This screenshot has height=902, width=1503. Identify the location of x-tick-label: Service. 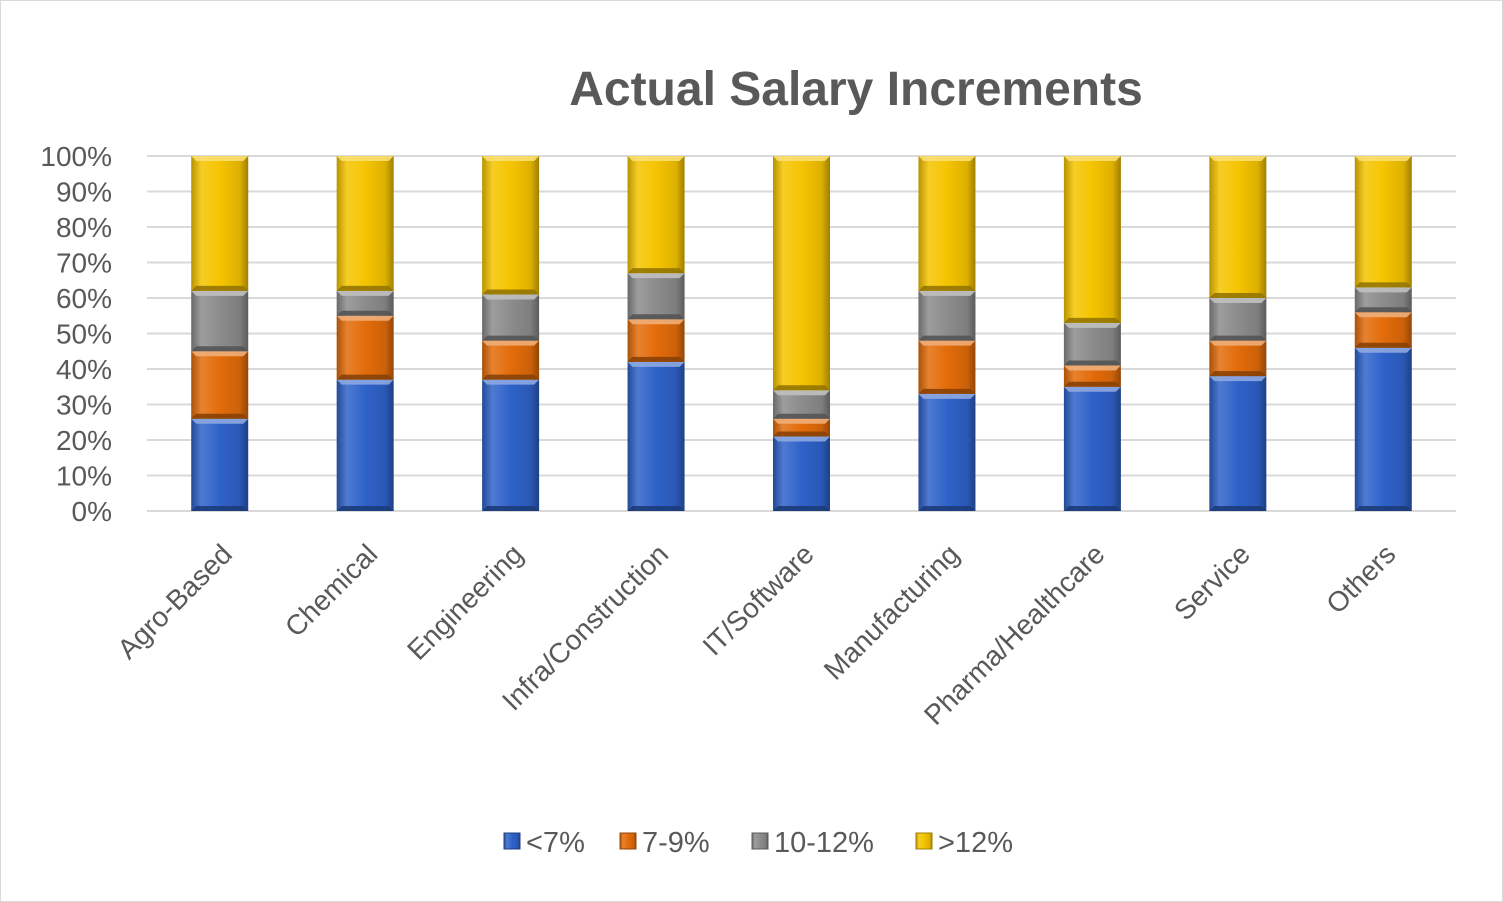
(1212, 582).